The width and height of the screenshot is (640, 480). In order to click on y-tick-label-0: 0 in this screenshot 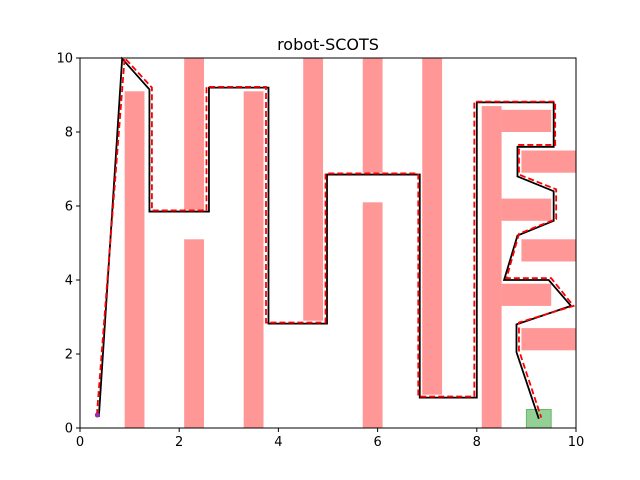, I will do `click(69, 429)`.